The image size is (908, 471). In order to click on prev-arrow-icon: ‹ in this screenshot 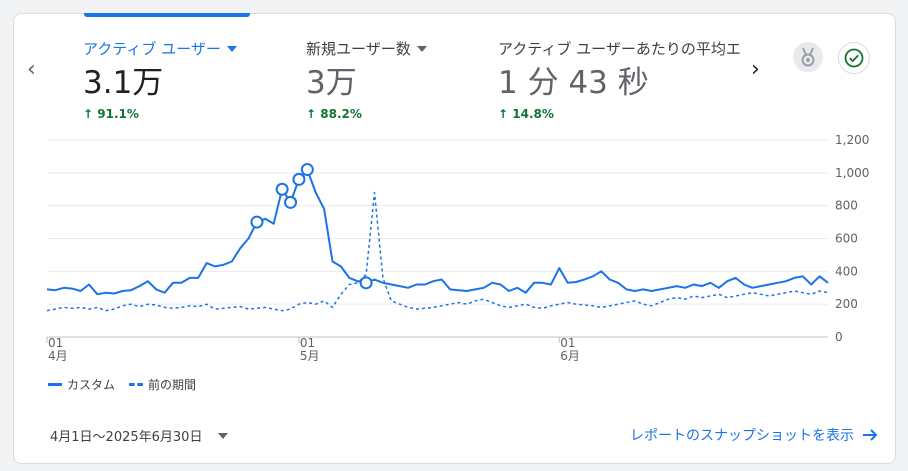, I will do `click(31, 69)`.